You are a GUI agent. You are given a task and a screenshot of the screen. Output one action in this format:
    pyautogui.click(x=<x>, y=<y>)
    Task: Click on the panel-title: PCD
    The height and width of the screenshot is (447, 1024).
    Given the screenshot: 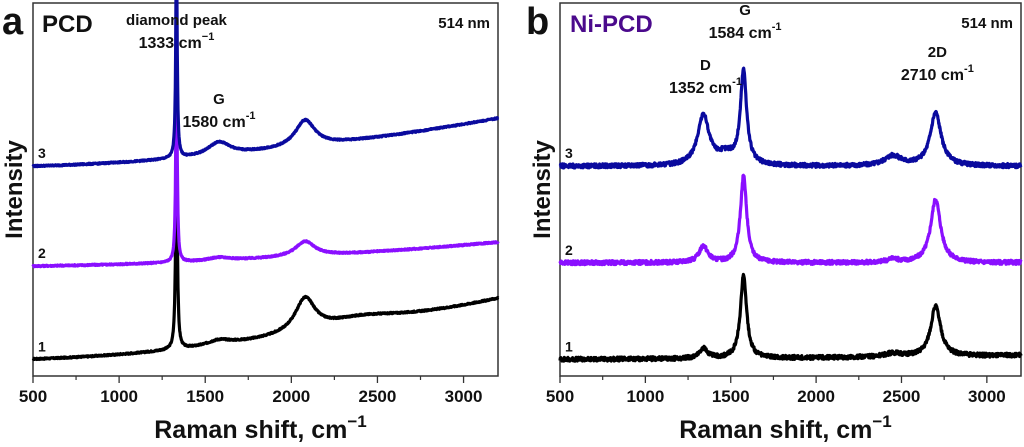 What is the action you would take?
    pyautogui.click(x=67, y=24)
    